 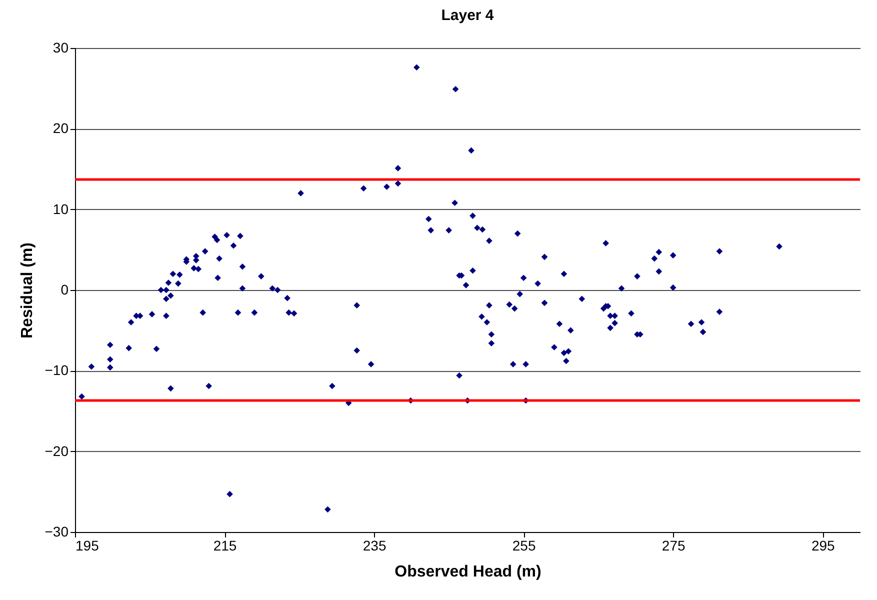 What do you see at coordinates (60, 128) in the screenshot?
I see `y-tick-label: 20` at bounding box center [60, 128].